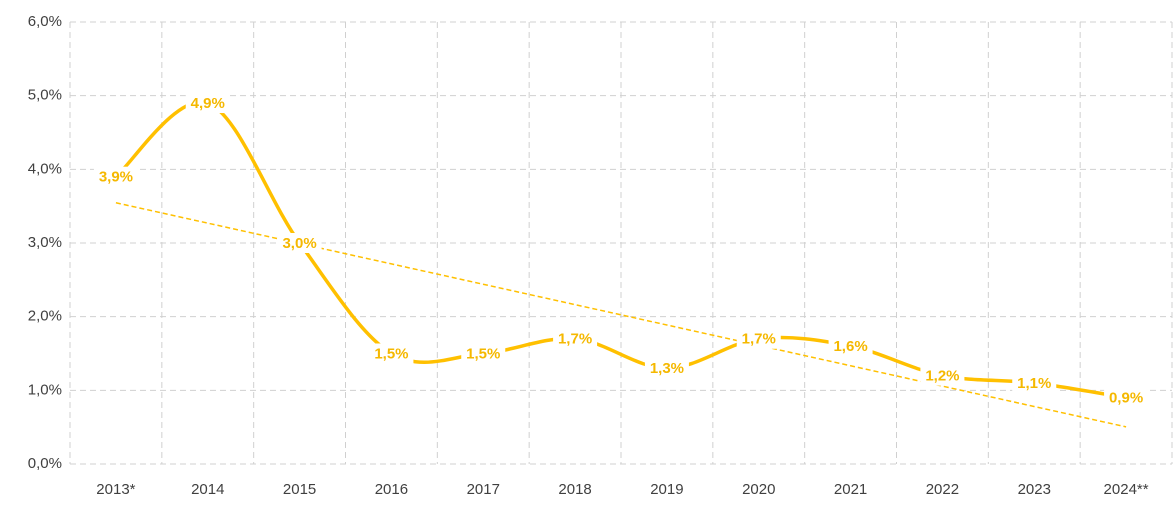 The image size is (1174, 507). What do you see at coordinates (666, 489) in the screenshot?
I see `x-tick-label: 2019` at bounding box center [666, 489].